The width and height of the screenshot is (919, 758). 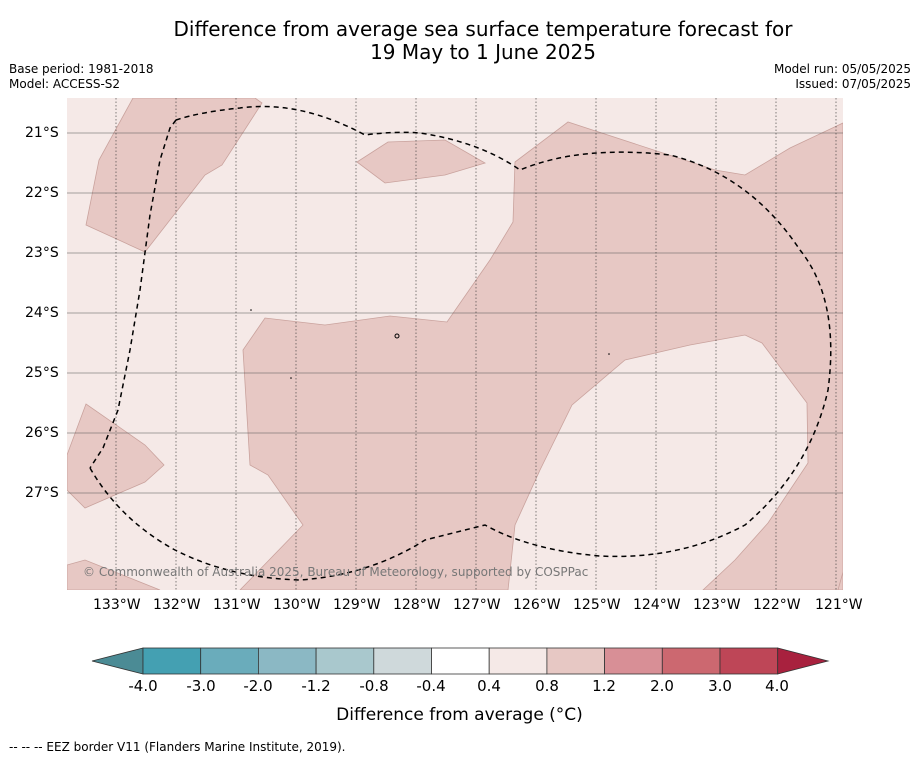 What do you see at coordinates (662, 686) in the screenshot?
I see `colorbar-tick: 2.0` at bounding box center [662, 686].